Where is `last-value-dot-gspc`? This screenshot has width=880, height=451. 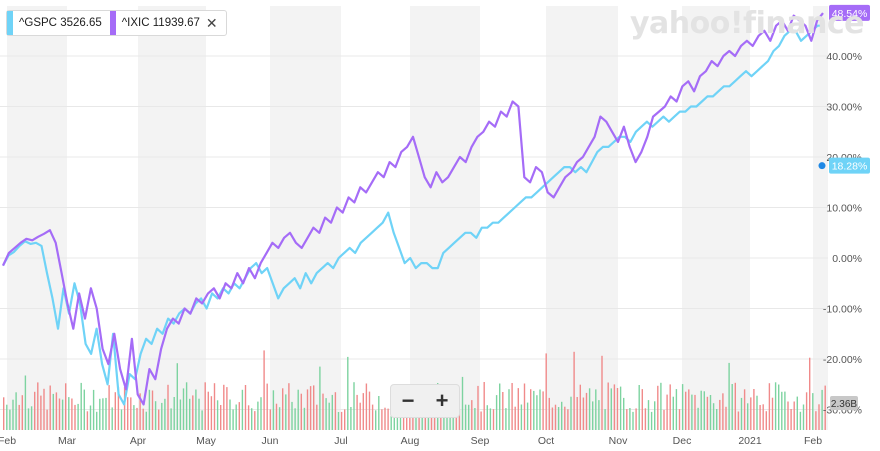
last-value-dot-gspc is located at coordinates (822, 166).